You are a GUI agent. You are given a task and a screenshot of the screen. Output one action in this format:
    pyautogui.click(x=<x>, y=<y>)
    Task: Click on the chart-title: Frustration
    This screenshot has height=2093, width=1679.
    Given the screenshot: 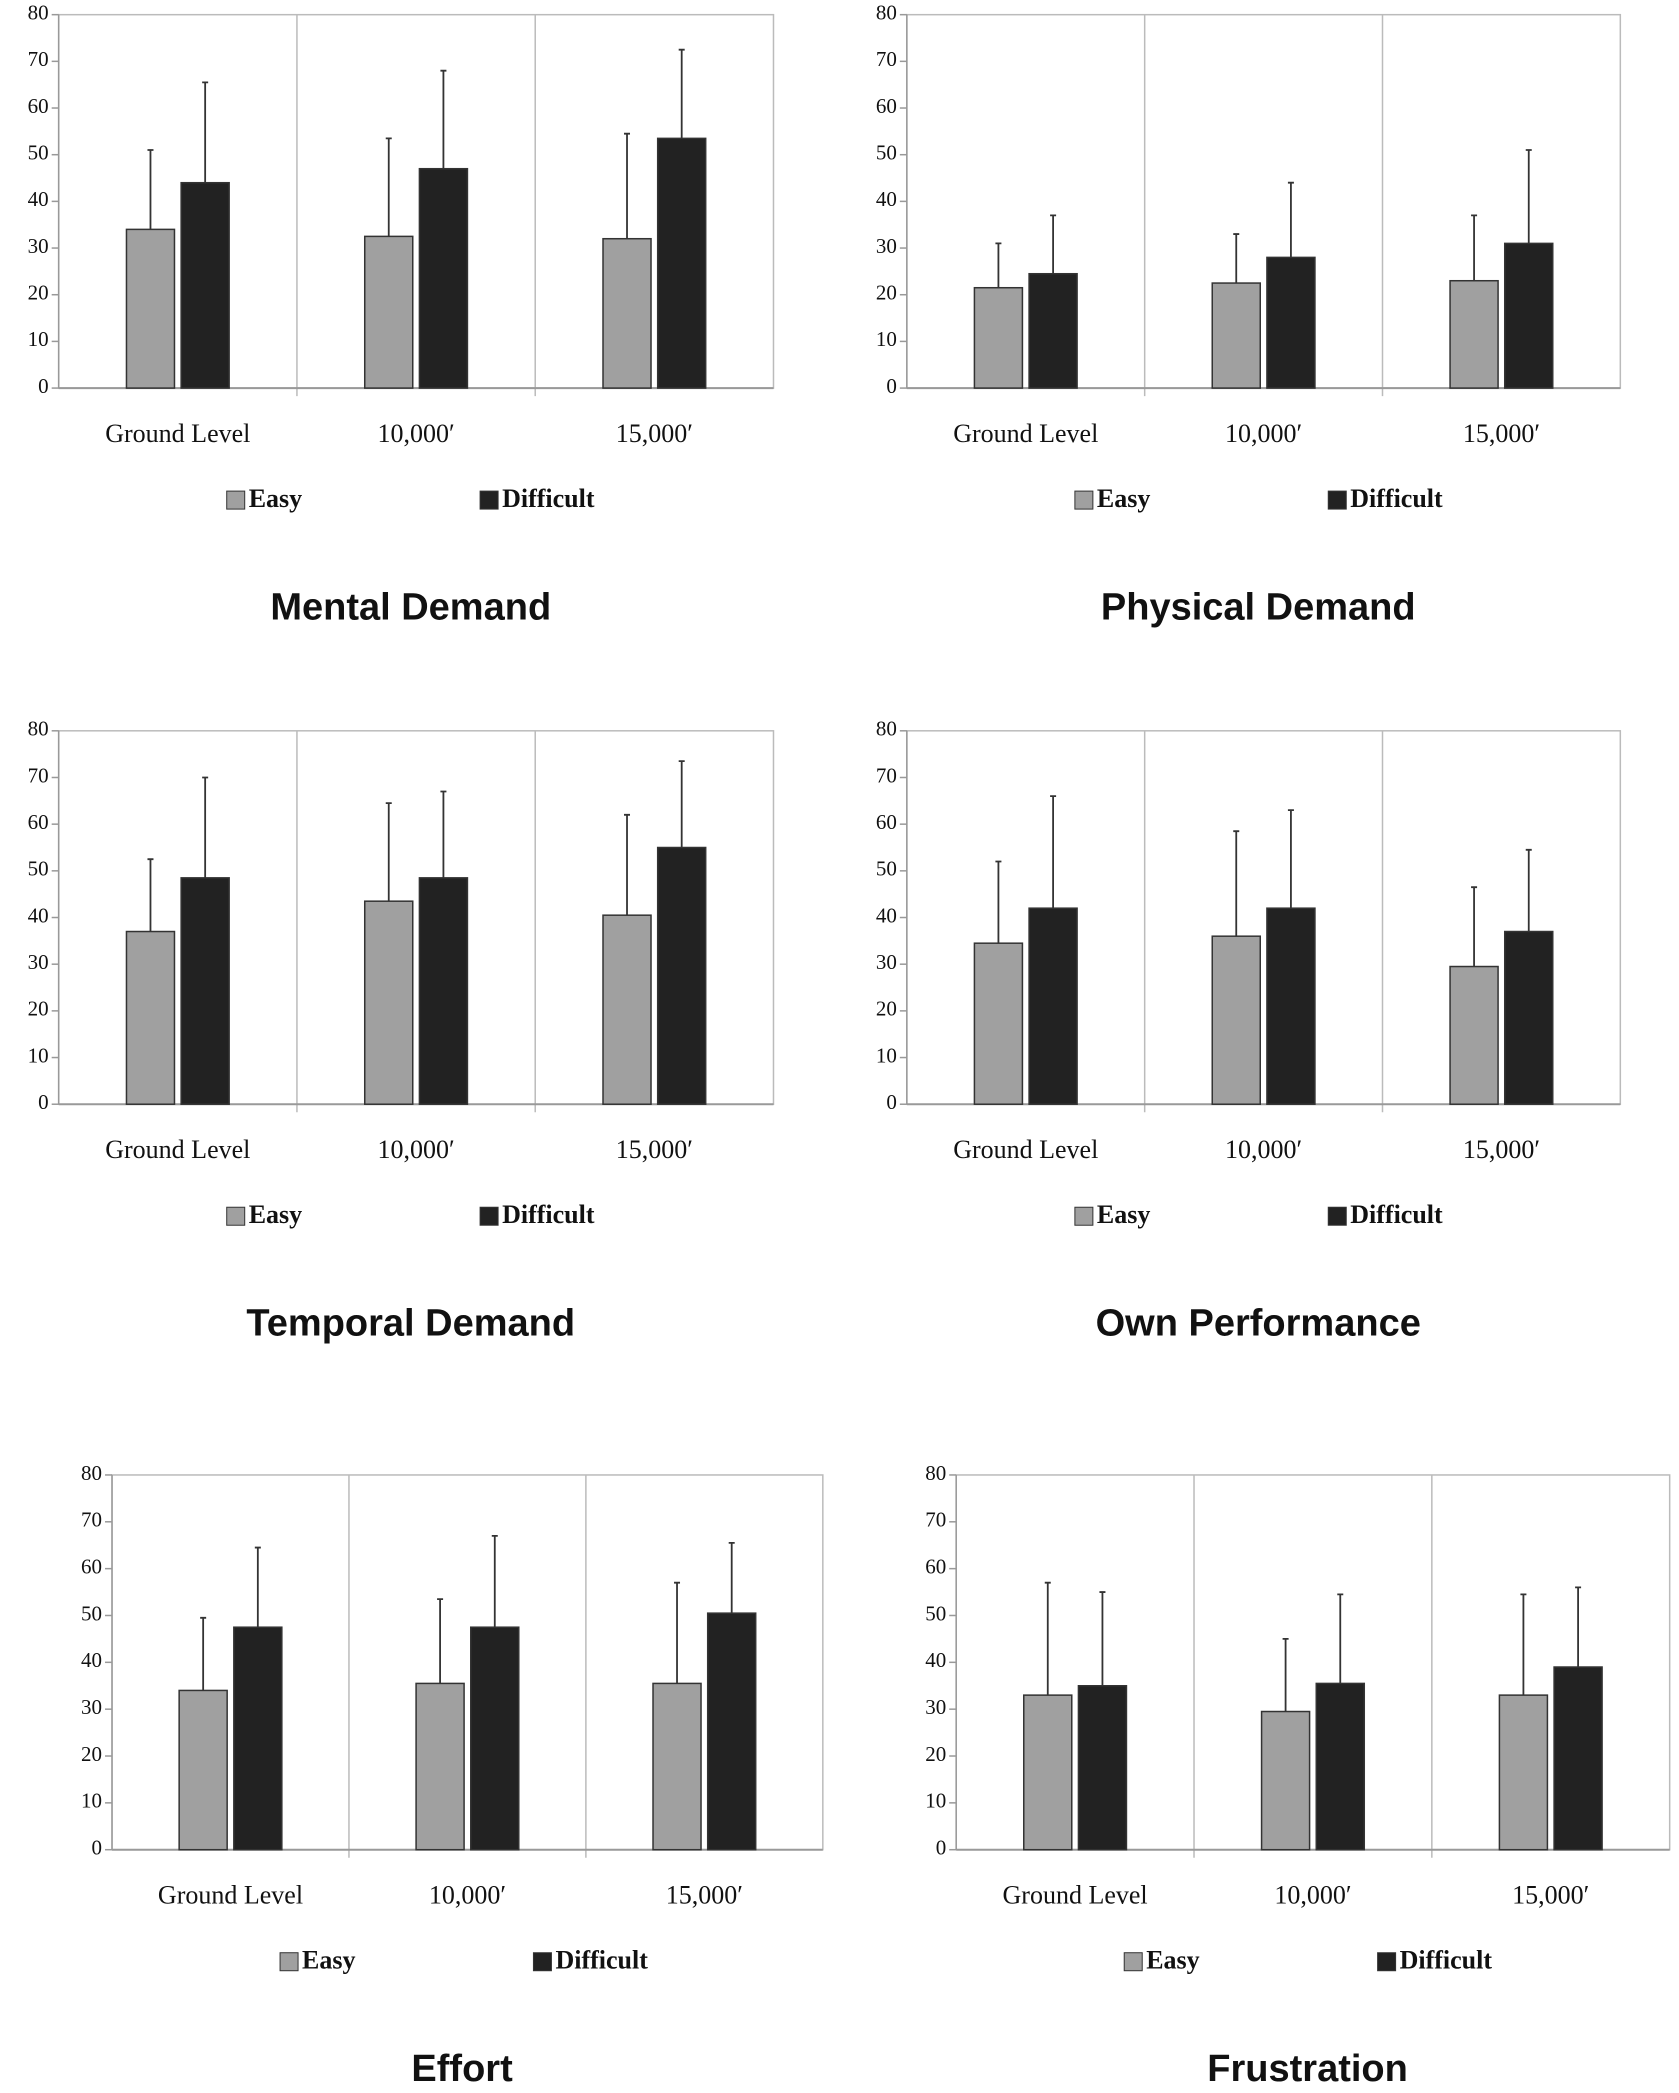 What is the action you would take?
    pyautogui.click(x=1307, y=2069)
    